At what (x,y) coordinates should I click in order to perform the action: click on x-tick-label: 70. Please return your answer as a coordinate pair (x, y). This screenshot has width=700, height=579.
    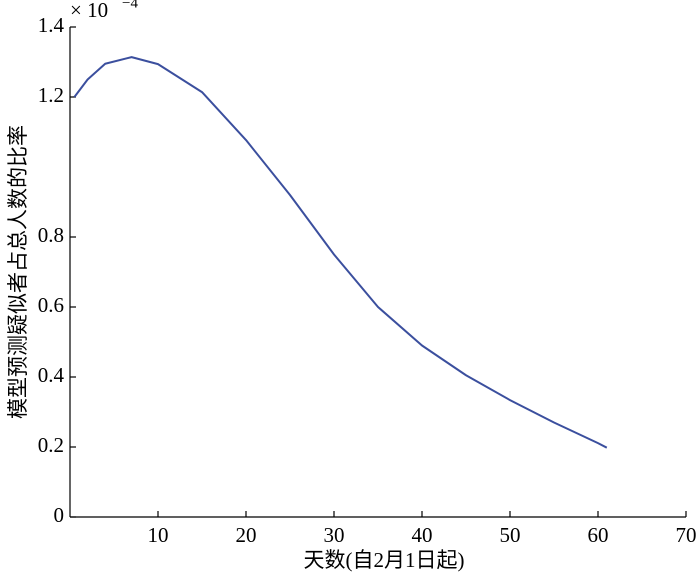
    Looking at the image, I should click on (686, 535).